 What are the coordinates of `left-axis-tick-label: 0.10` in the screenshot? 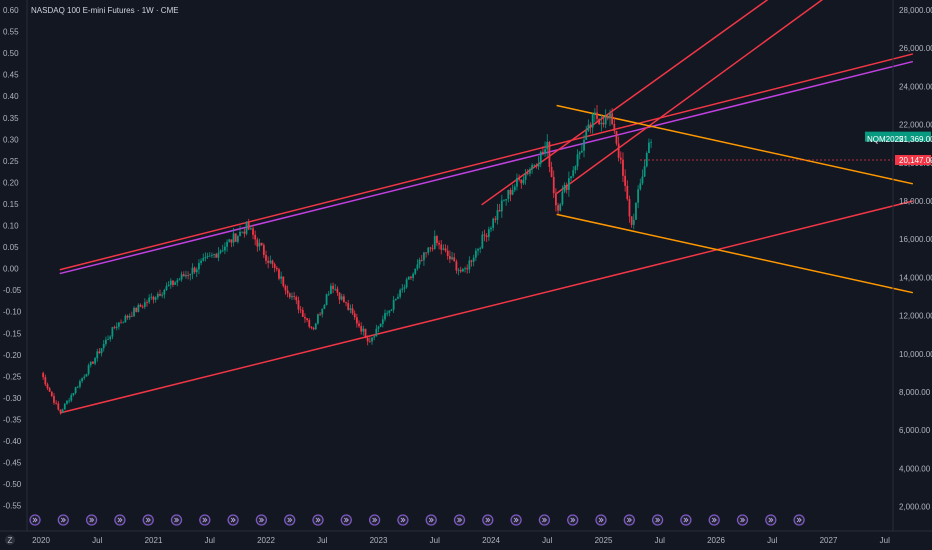 It's located at (11, 226).